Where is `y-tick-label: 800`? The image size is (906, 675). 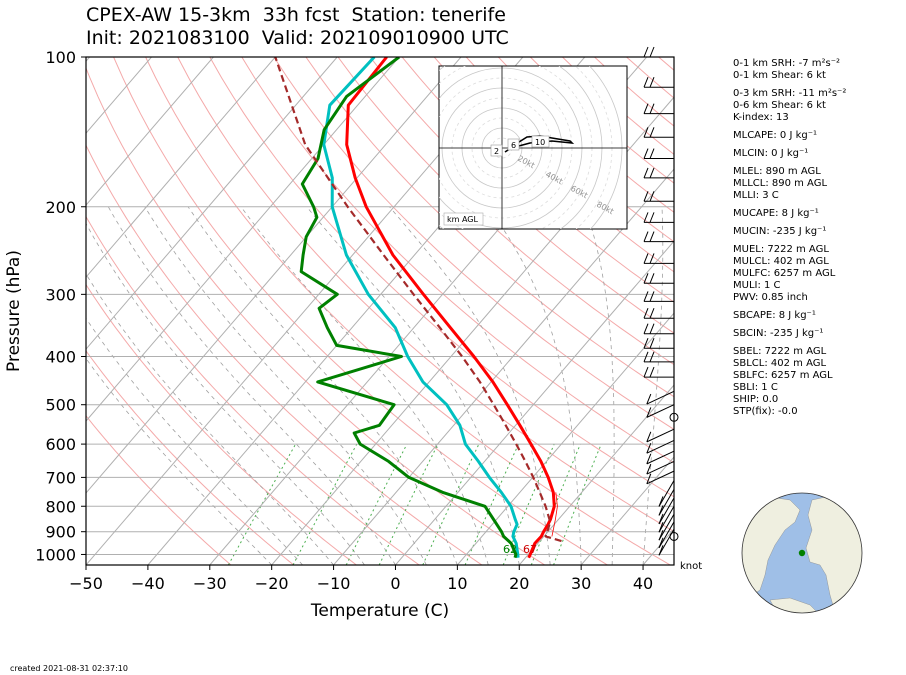 y-tick-label: 800 is located at coordinates (60, 506).